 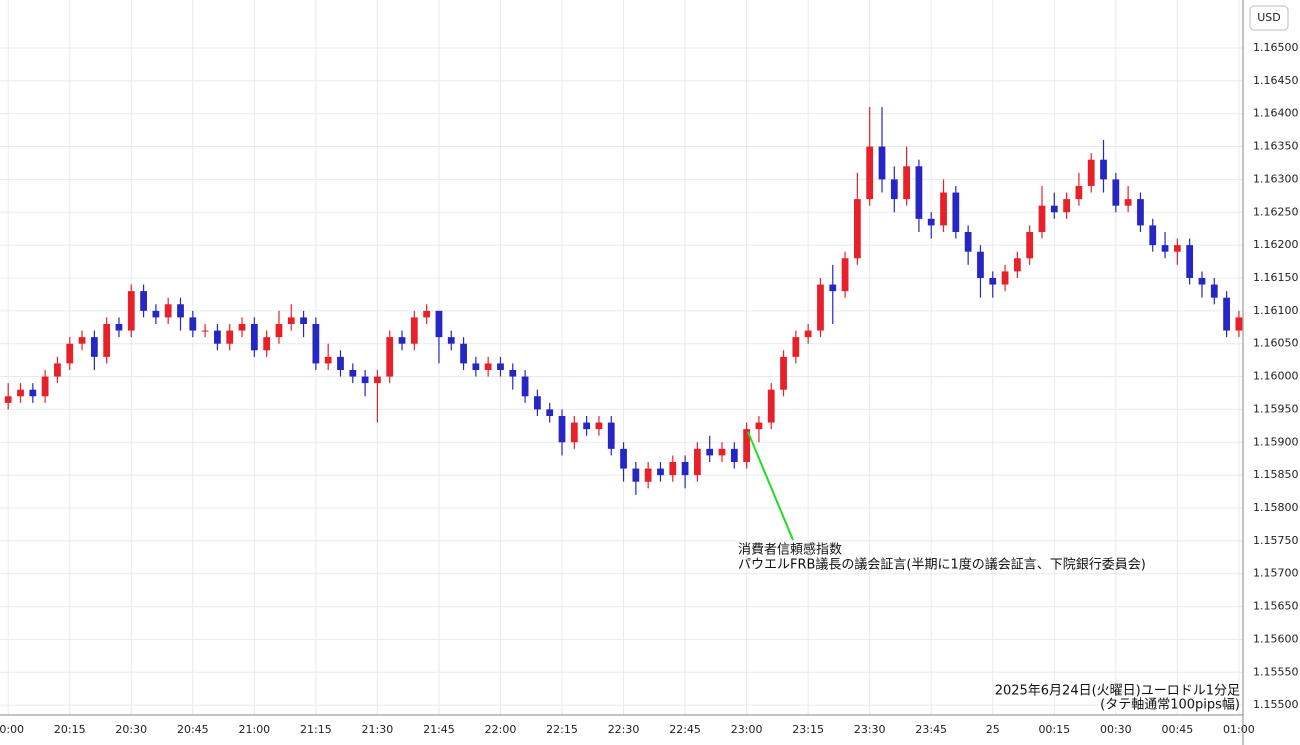 What do you see at coordinates (131, 729) in the screenshot?
I see `x-tick-label: 20:30` at bounding box center [131, 729].